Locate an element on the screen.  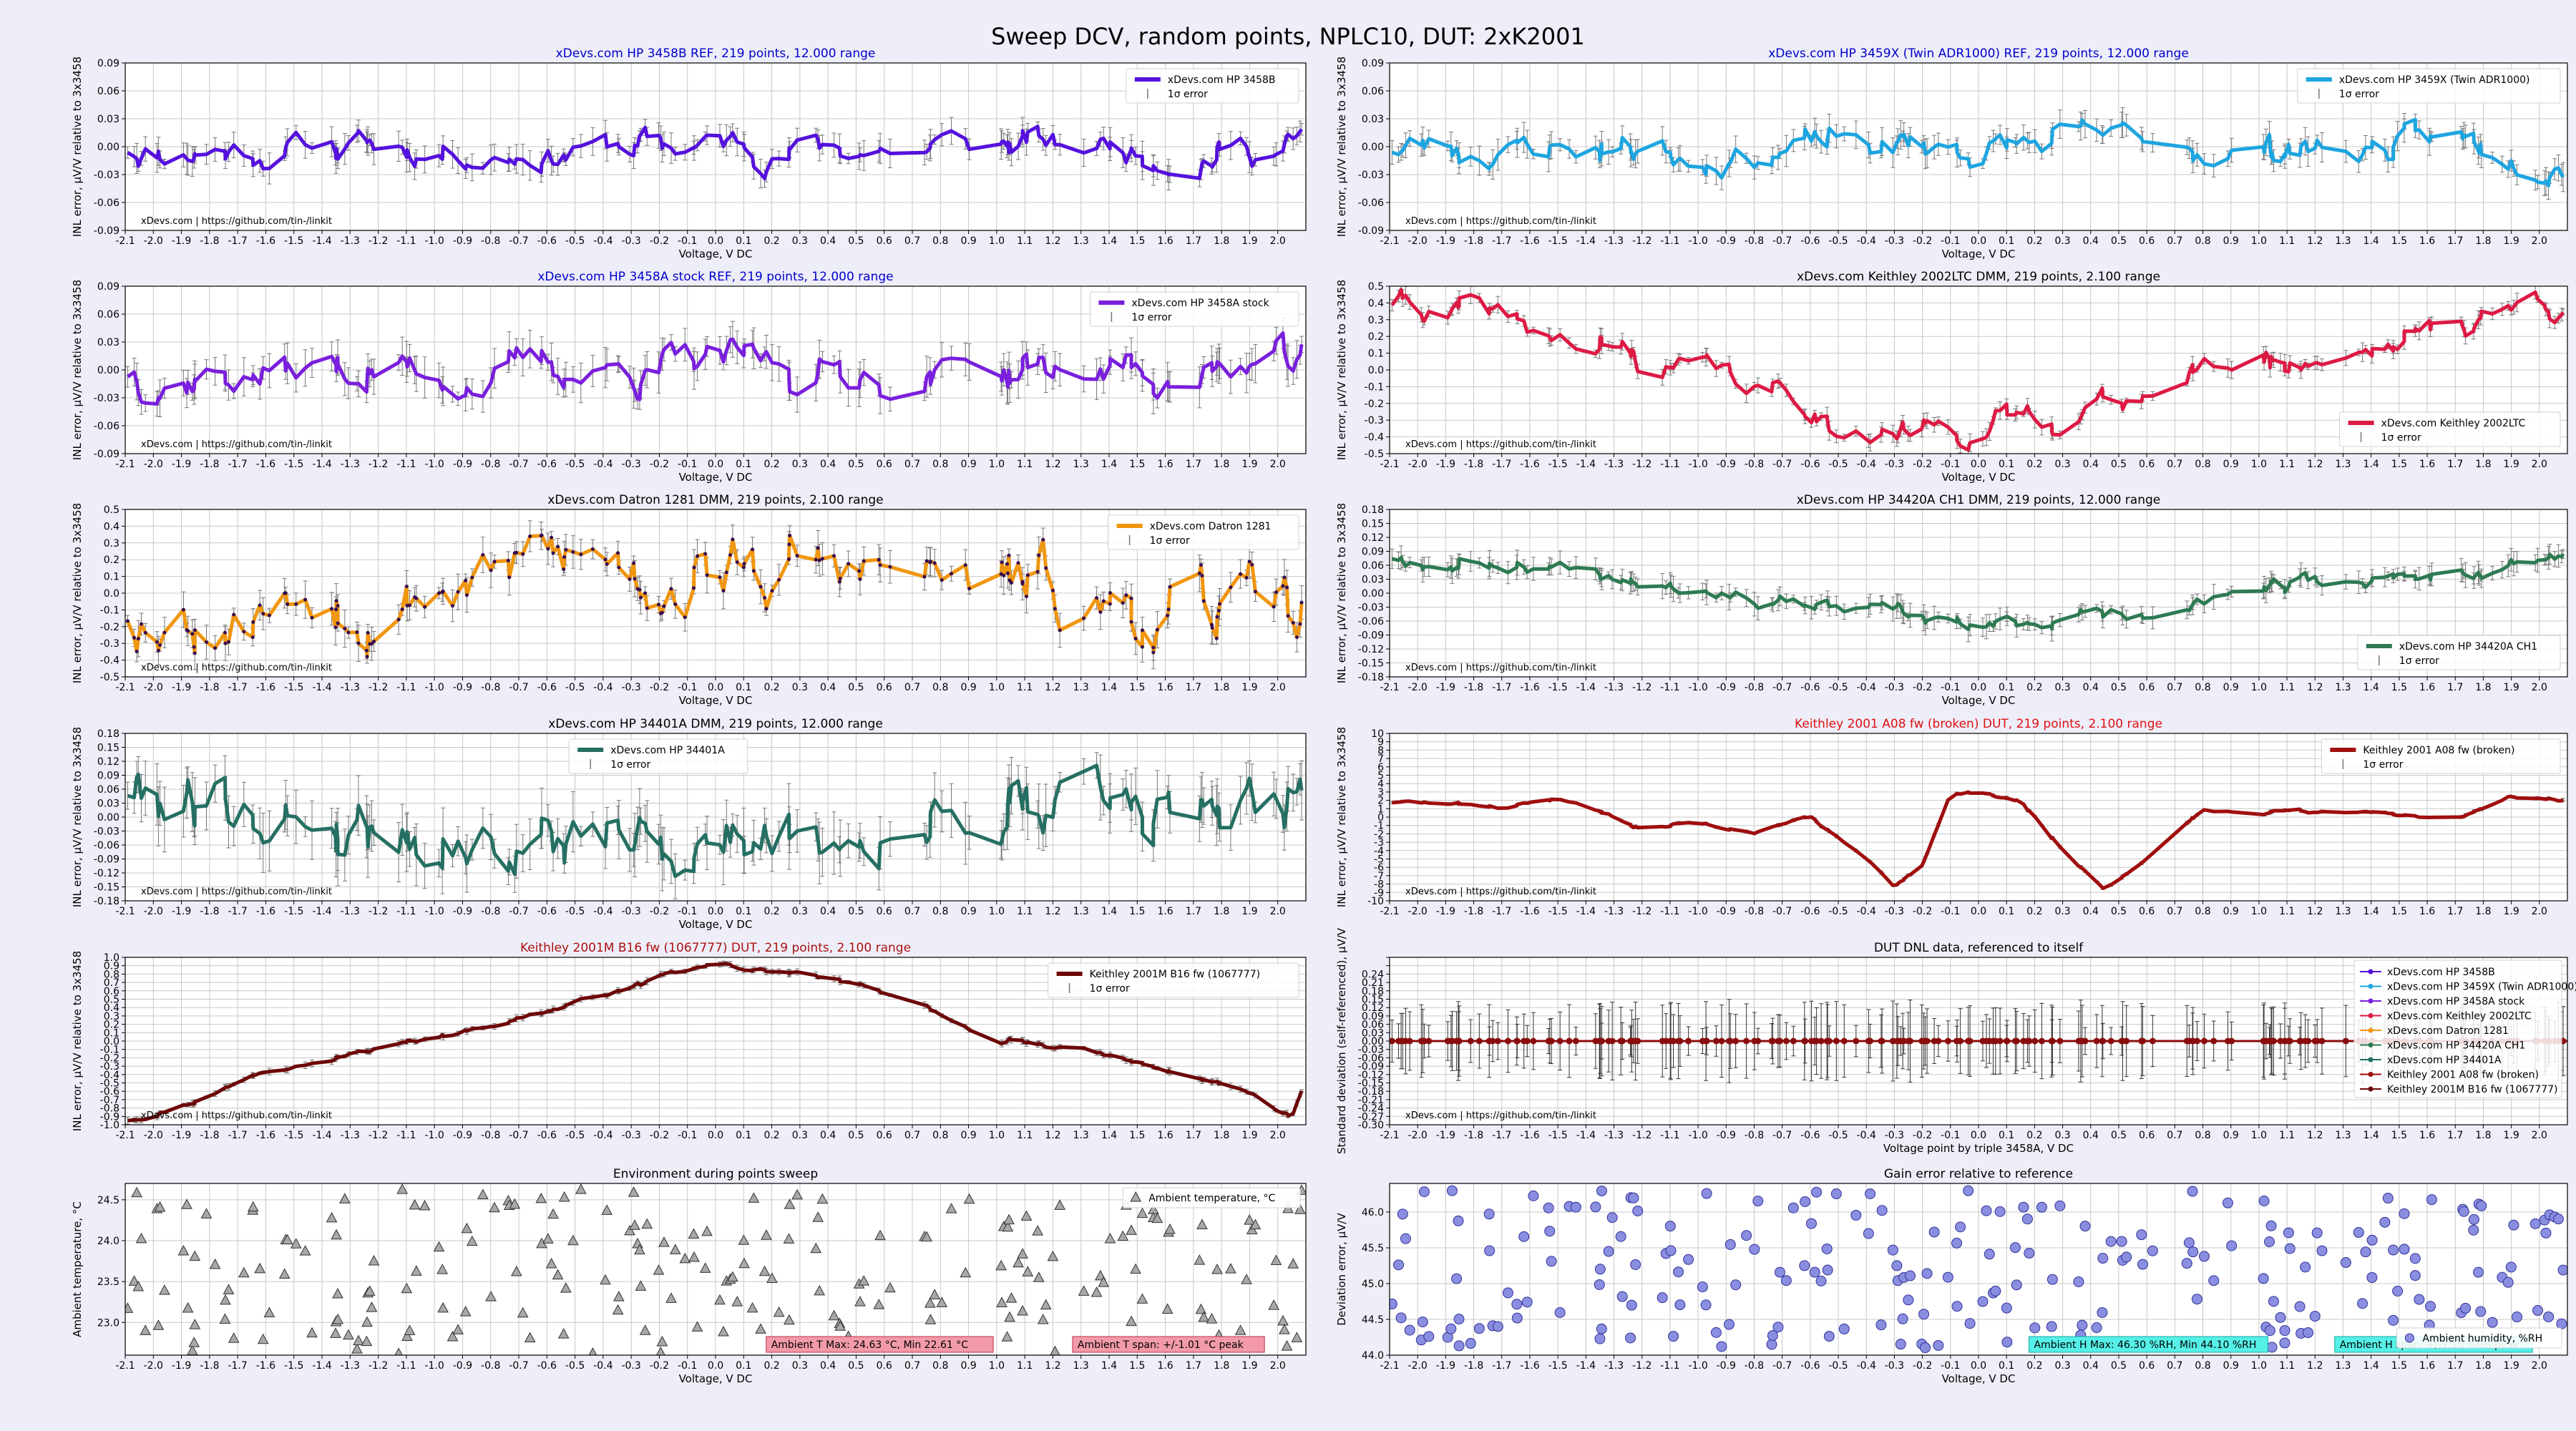
x-tick-label: -0.7 is located at coordinates (1782, 241).